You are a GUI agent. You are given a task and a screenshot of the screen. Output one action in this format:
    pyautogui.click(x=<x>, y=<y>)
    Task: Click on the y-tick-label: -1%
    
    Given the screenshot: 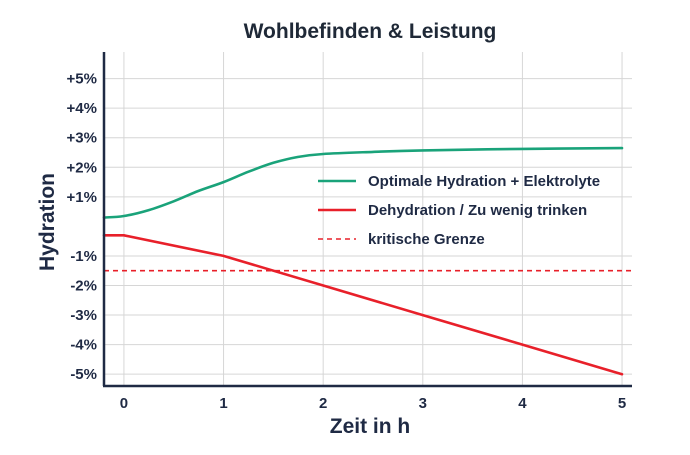 What is the action you would take?
    pyautogui.click(x=83, y=256)
    